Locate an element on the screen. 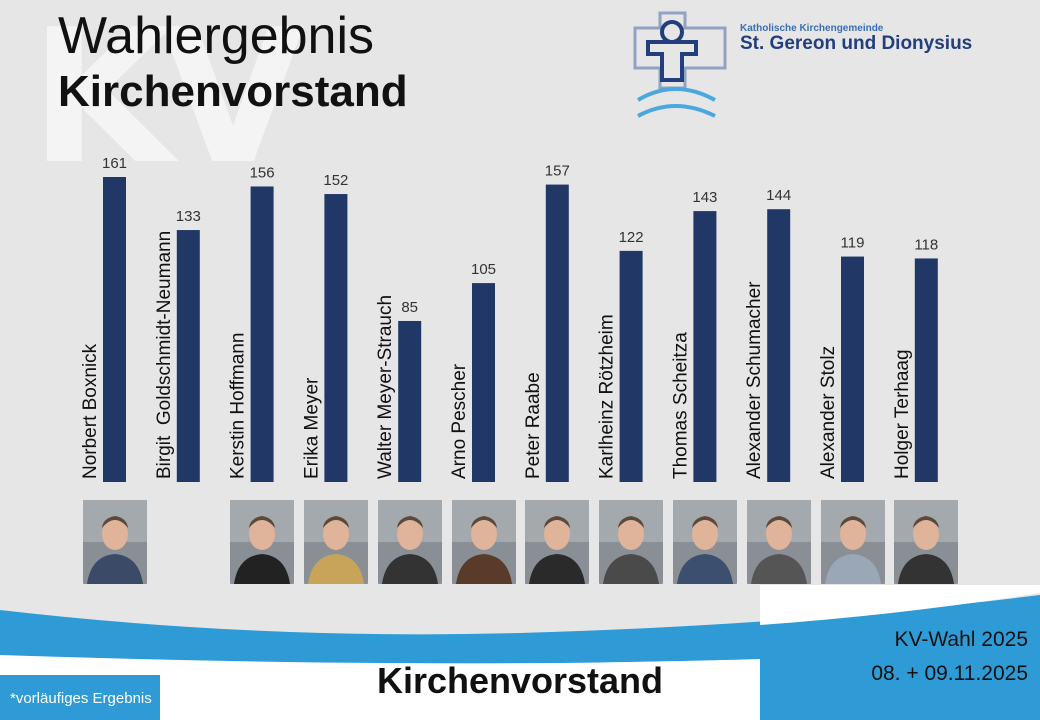 Image resolution: width=1040 pixels, height=720 pixels. bar-value-label: 119 is located at coordinates (853, 243).